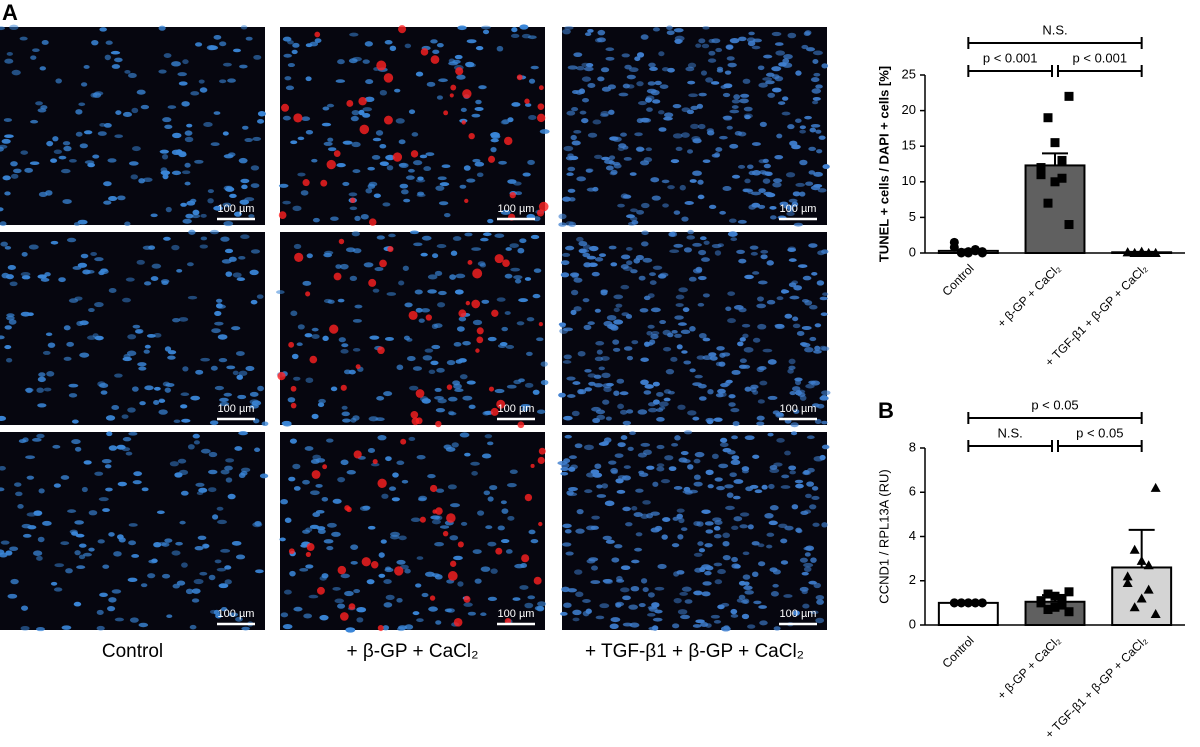 The width and height of the screenshot is (1200, 747). What do you see at coordinates (883, 536) in the screenshot?
I see `y-axis-label: CCND1 / RPL13A (RU)` at bounding box center [883, 536].